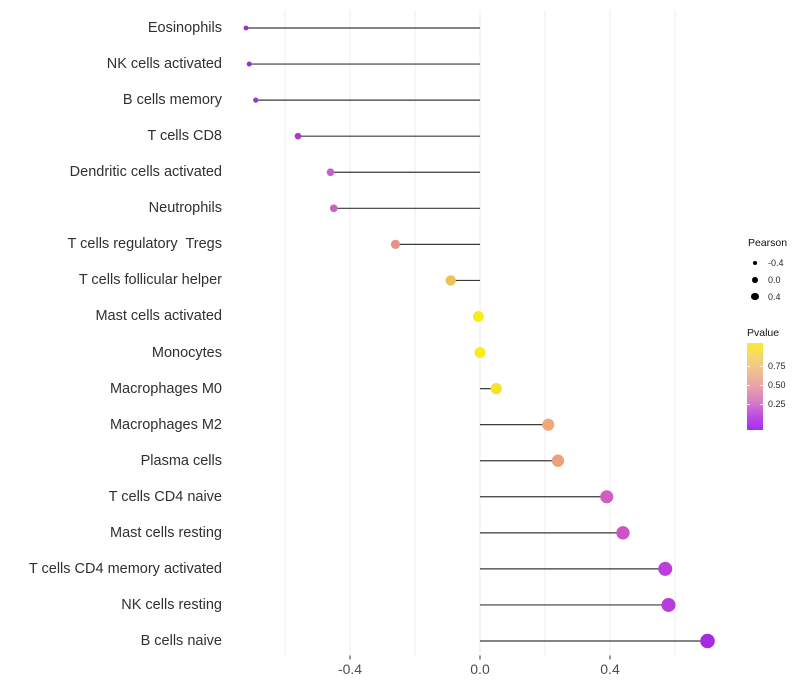 Image resolution: width=800 pixels, height=700 pixels. Describe the element at coordinates (480, 669) in the screenshot. I see `x-tick-label: 0.0` at that location.